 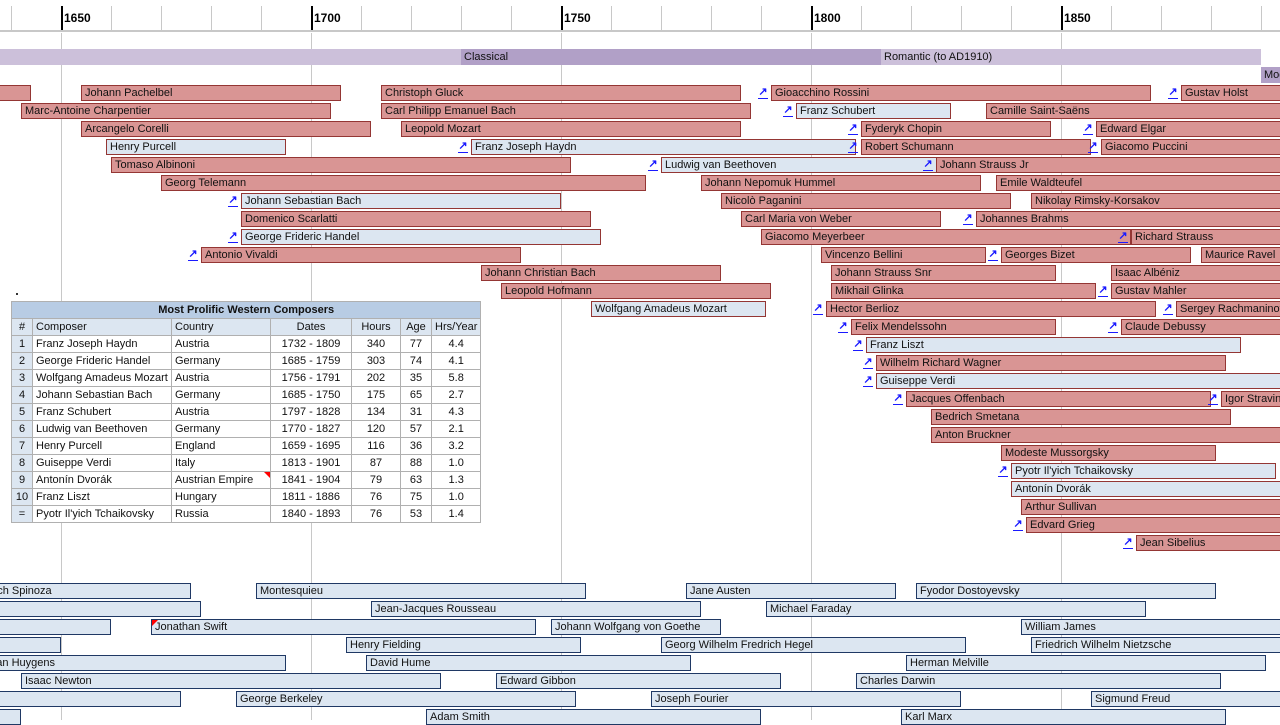 What do you see at coordinates (1078, 381) in the screenshot?
I see `composer-bar: Guiseppe Verdi` at bounding box center [1078, 381].